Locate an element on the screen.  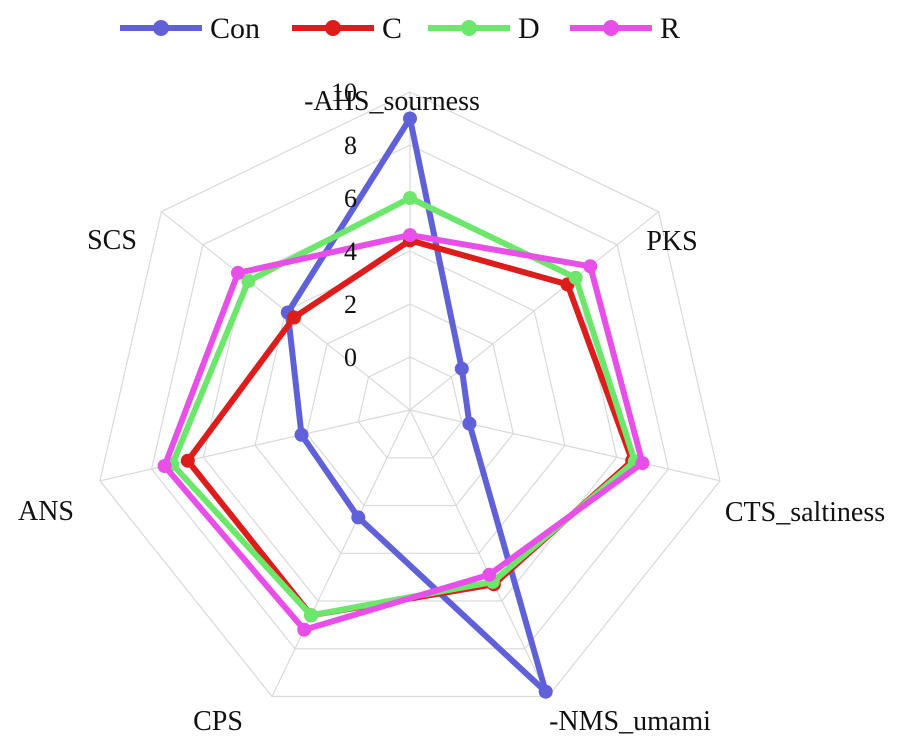
legend-label: D is located at coordinates (529, 28).